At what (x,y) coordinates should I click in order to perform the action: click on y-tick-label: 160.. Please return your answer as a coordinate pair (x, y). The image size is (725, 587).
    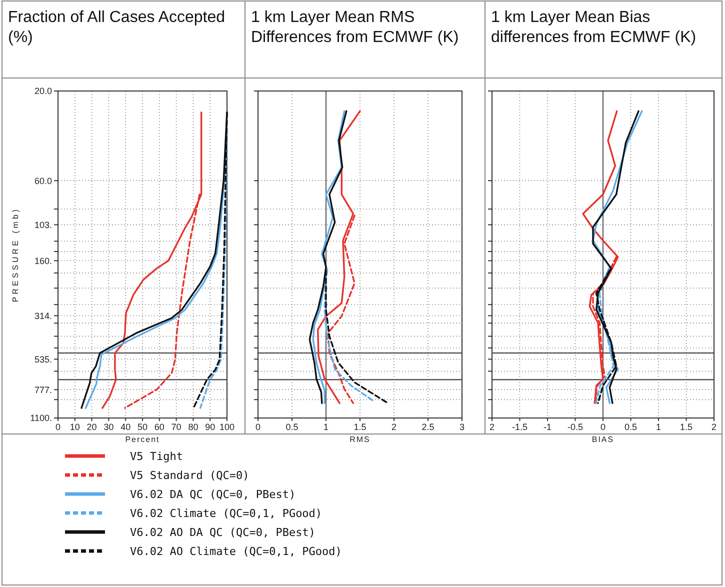
    Looking at the image, I should click on (43, 261).